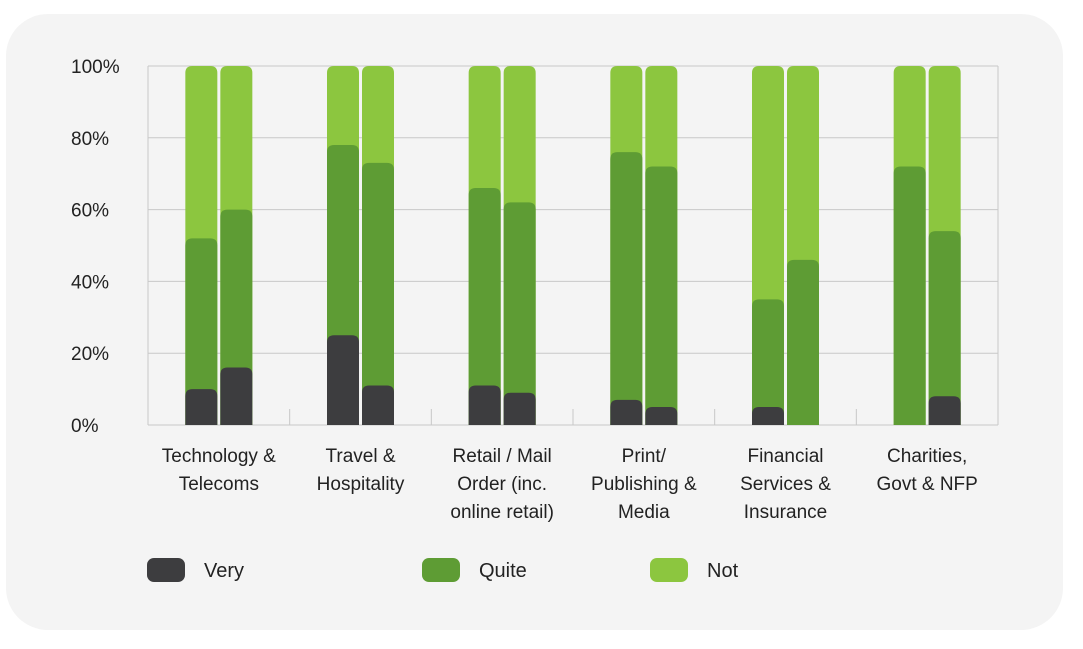 Image resolution: width=1083 pixels, height=649 pixels. I want to click on y-tick-label: 100%, so click(95, 67).